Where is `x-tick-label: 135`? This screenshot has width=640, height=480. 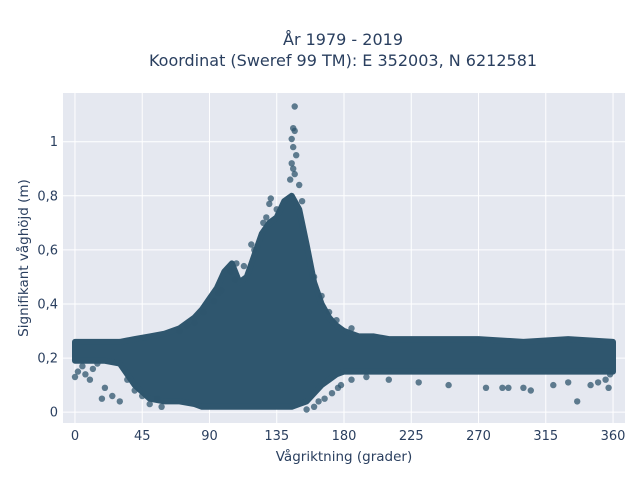
x-tick-label: 135 is located at coordinates (276, 436).